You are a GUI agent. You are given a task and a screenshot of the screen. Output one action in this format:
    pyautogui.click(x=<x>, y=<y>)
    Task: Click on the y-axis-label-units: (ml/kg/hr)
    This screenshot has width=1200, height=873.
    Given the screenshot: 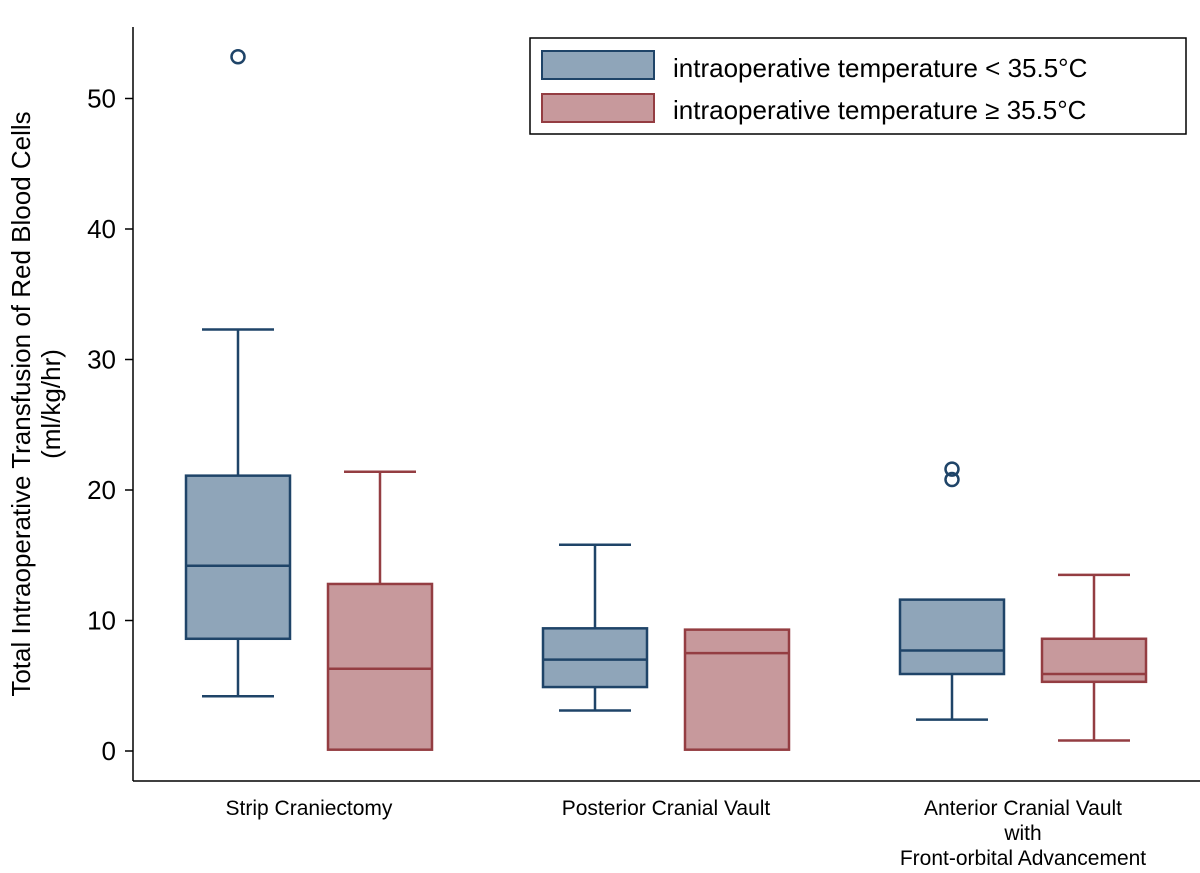 What is the action you would take?
    pyautogui.click(x=51, y=404)
    